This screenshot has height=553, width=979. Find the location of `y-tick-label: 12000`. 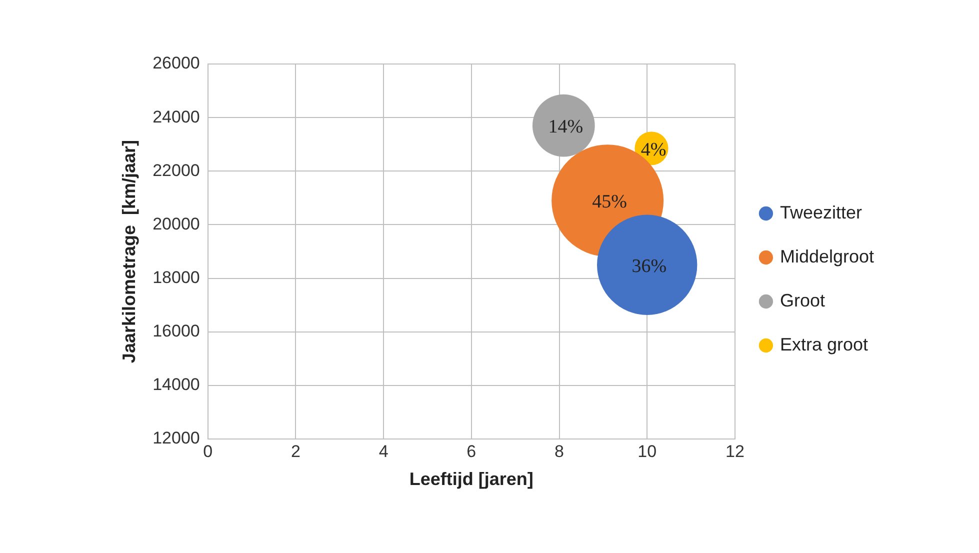

y-tick-label: 12000 is located at coordinates (176, 438).